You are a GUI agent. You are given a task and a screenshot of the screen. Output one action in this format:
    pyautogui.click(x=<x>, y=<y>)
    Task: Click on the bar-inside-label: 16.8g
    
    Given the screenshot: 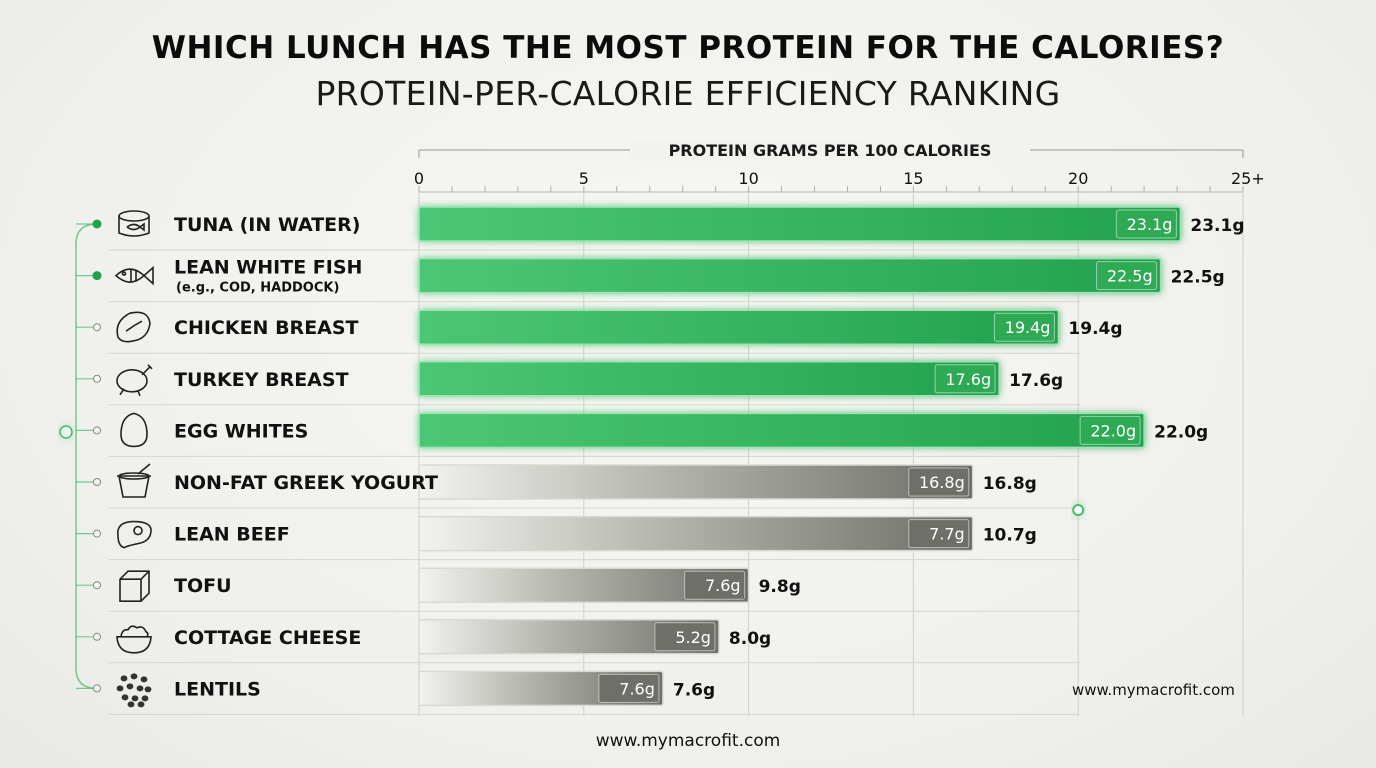 What is the action you would take?
    pyautogui.click(x=942, y=482)
    